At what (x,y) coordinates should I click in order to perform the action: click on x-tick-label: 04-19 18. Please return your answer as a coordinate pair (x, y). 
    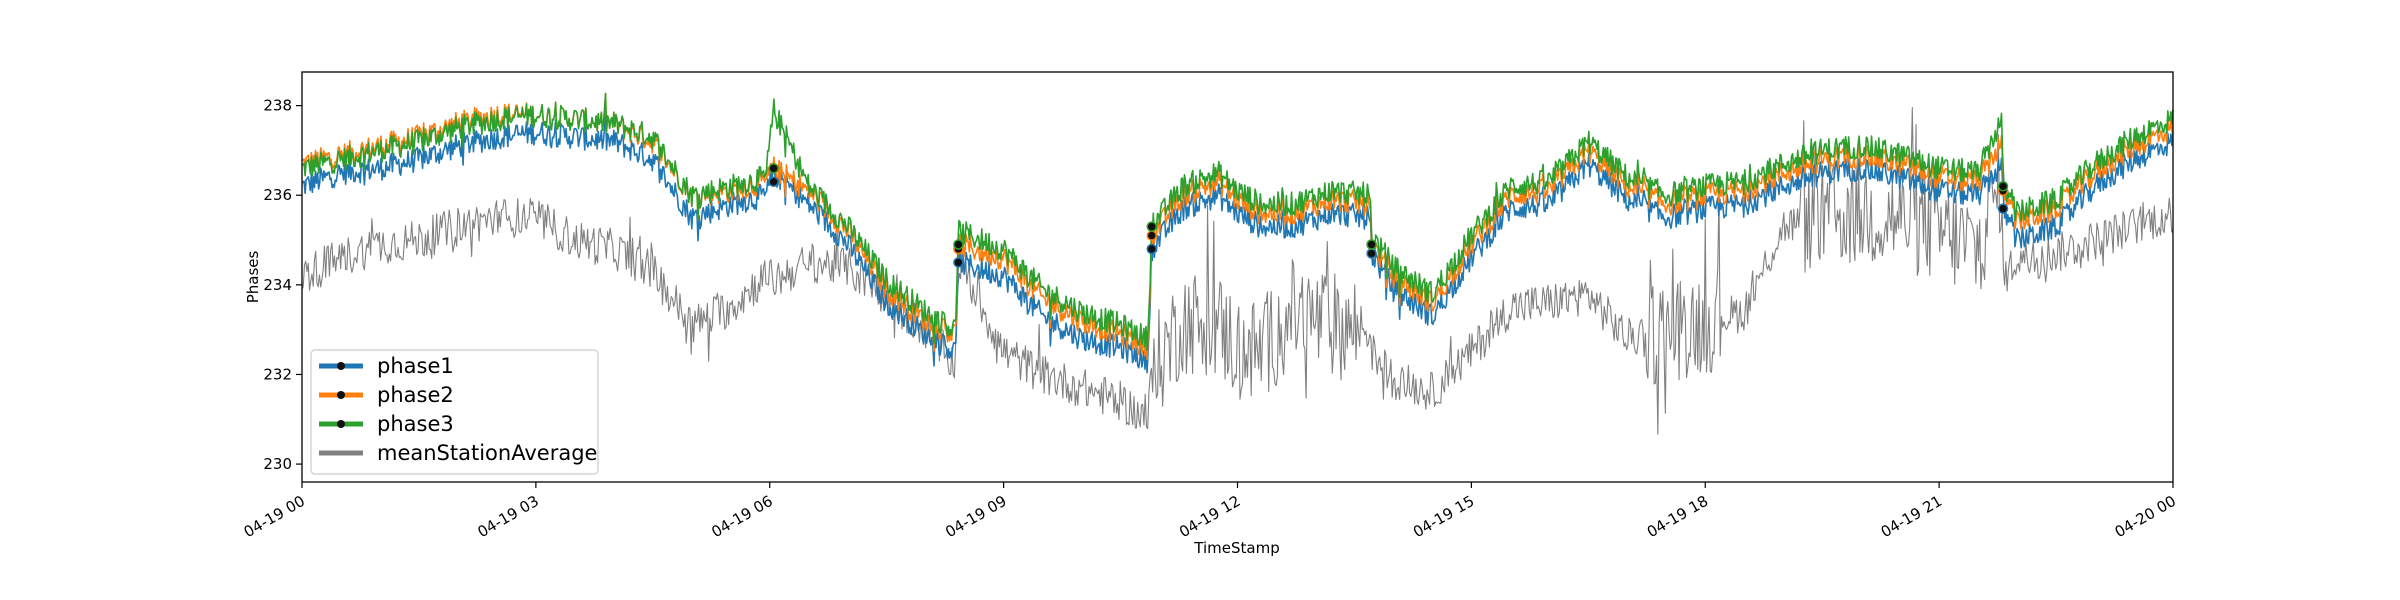
    Looking at the image, I should click on (1677, 516).